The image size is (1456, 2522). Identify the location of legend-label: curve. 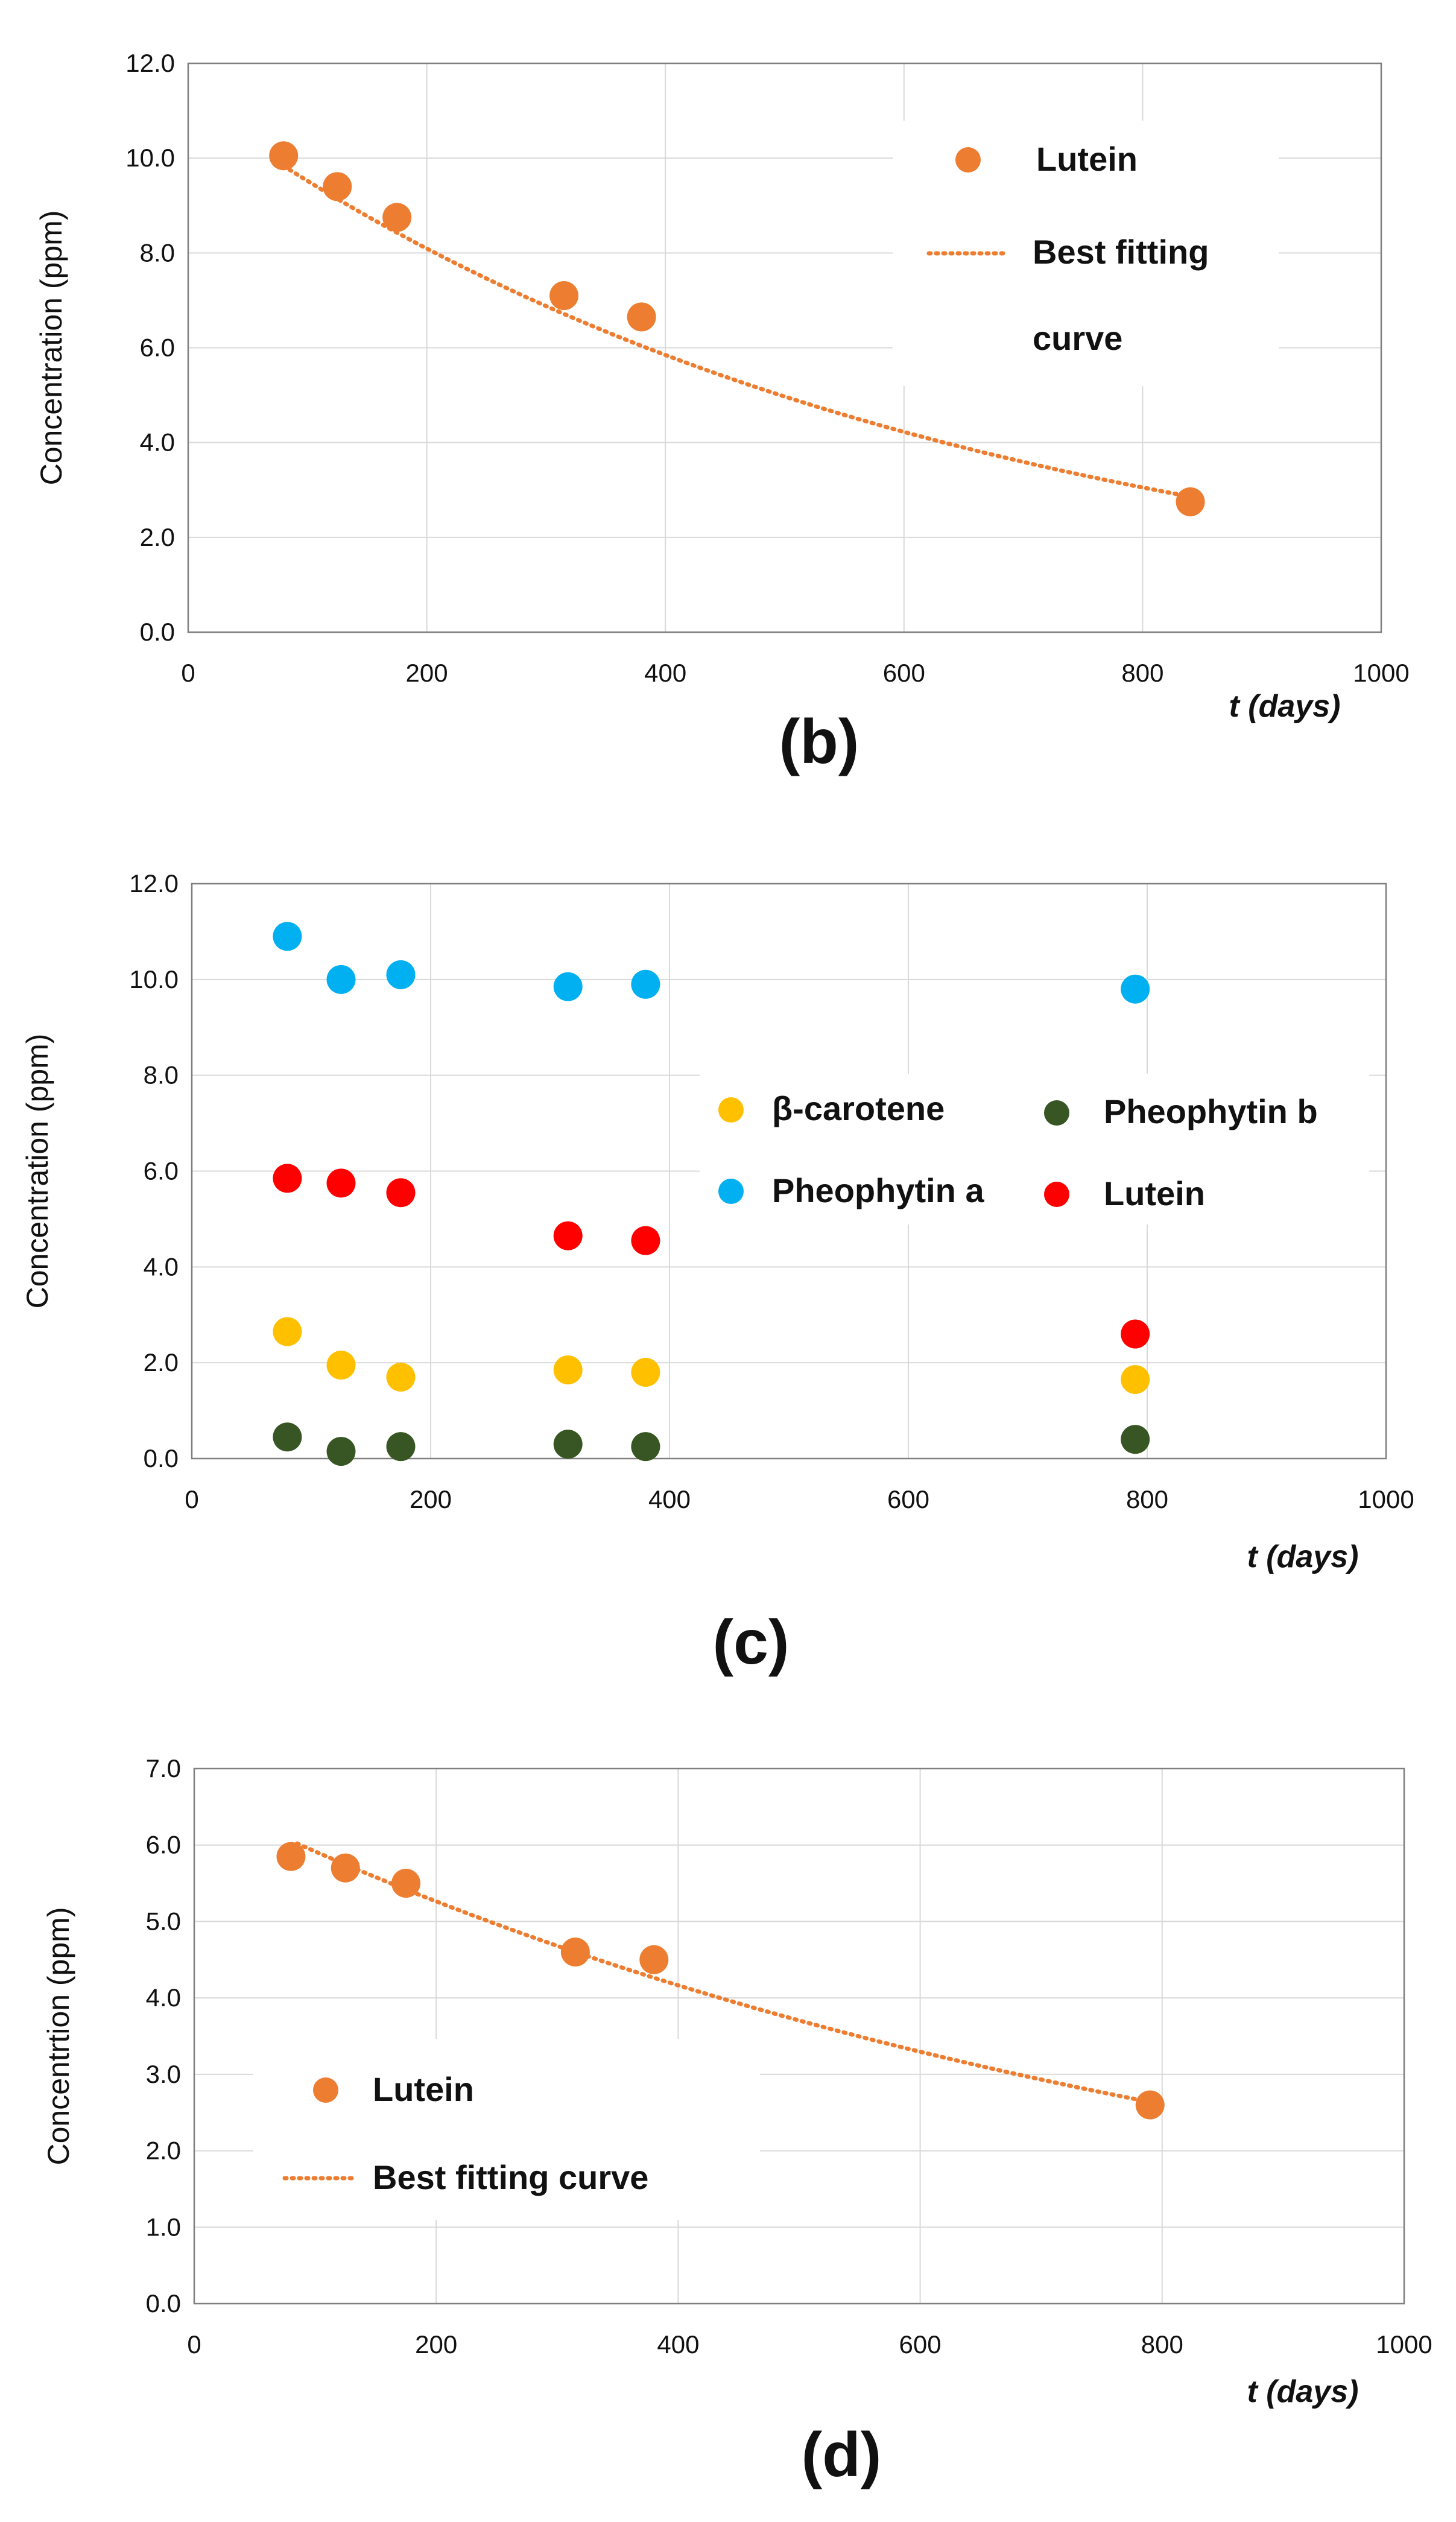
(1077, 338).